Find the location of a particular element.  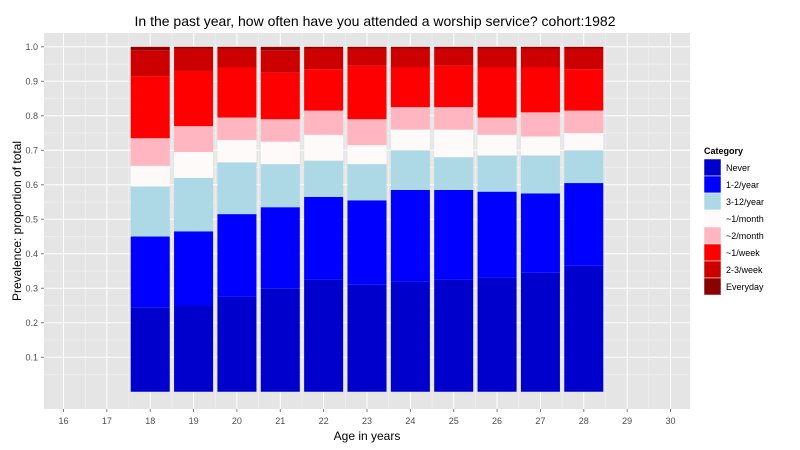

x-tick-label: 22 is located at coordinates (324, 421).